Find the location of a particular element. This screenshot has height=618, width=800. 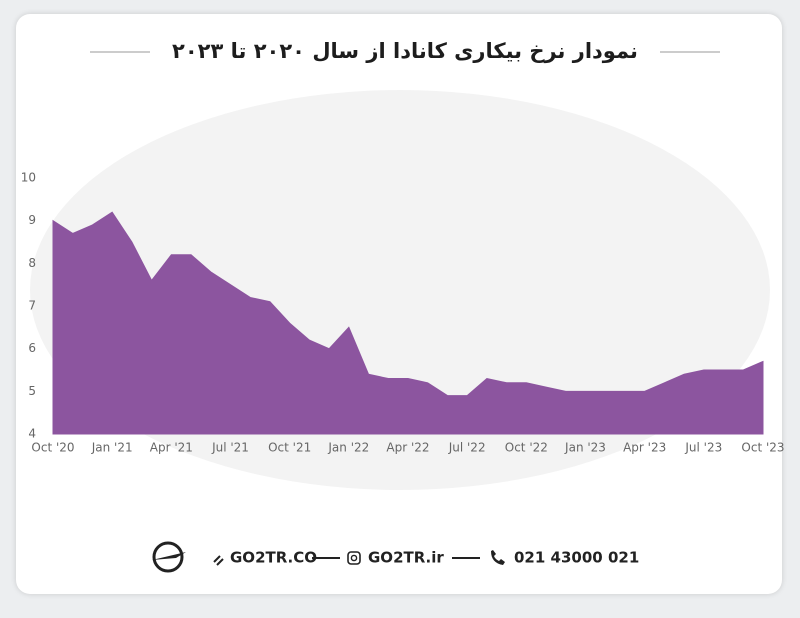

y-tick-label: 6 is located at coordinates (32, 348).